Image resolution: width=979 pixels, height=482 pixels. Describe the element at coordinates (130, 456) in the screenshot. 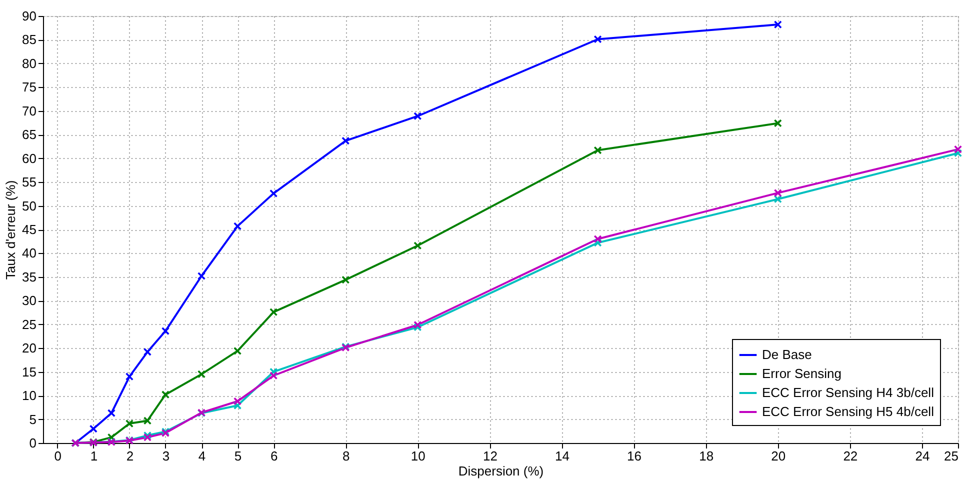

I see `x-tick-label: 2` at that location.